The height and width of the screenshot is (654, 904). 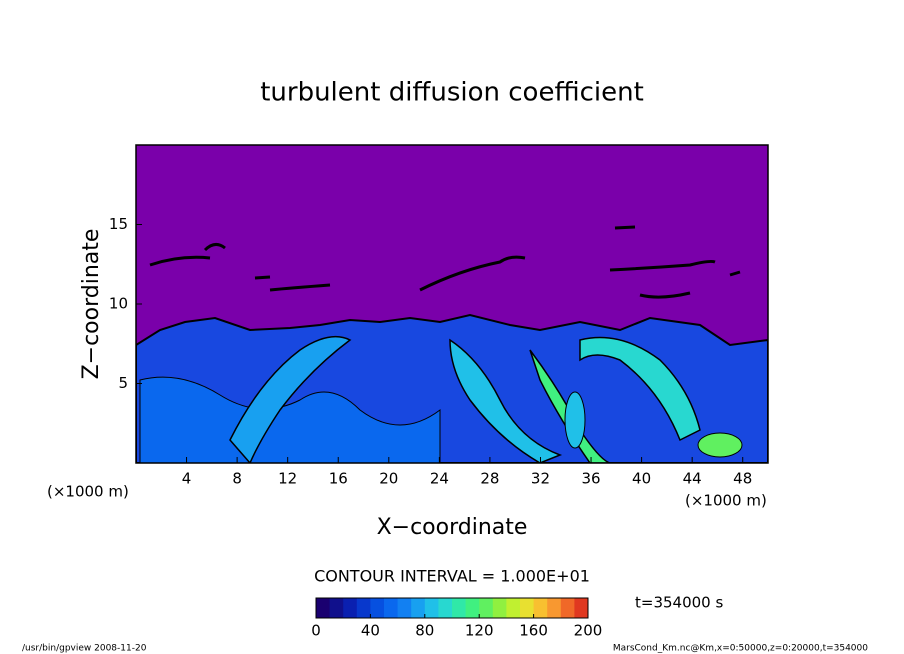 I want to click on chart-title: turbulent diffusion coefficient, so click(x=452, y=93).